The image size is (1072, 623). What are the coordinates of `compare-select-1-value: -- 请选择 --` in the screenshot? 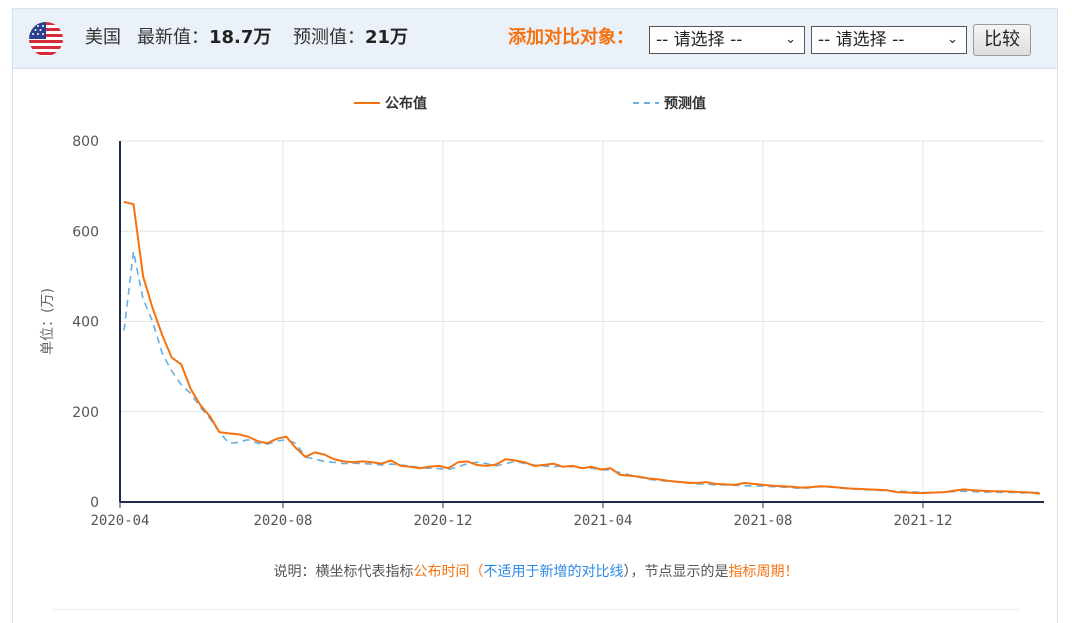 It's located at (699, 40).